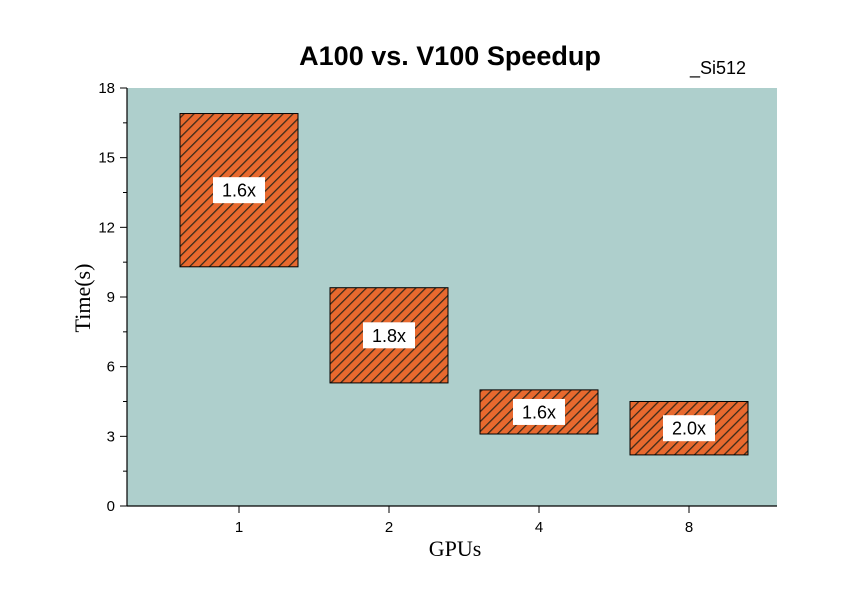 The height and width of the screenshot is (608, 862). I want to click on chart-title: A100 vs. V100 Speedup, so click(450, 56).